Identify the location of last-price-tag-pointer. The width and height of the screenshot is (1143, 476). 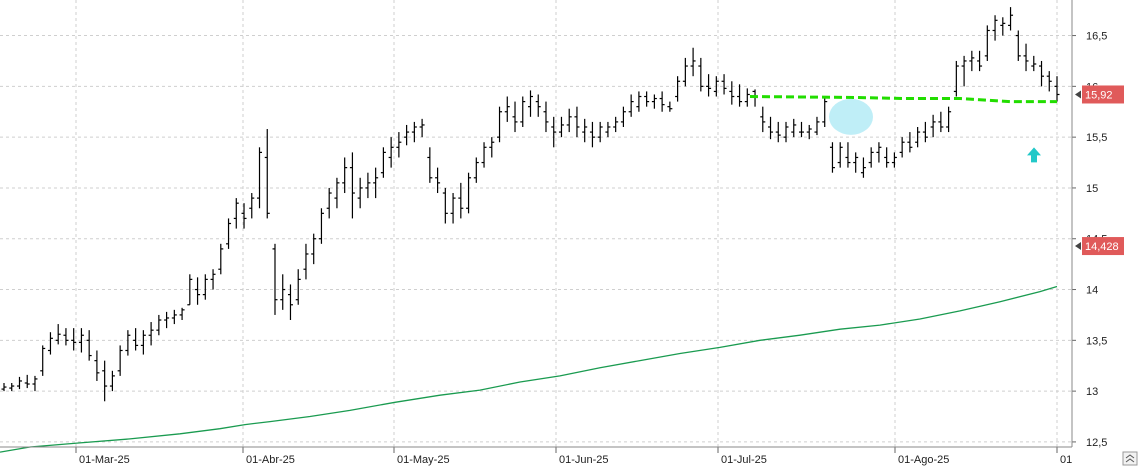
(1078, 94).